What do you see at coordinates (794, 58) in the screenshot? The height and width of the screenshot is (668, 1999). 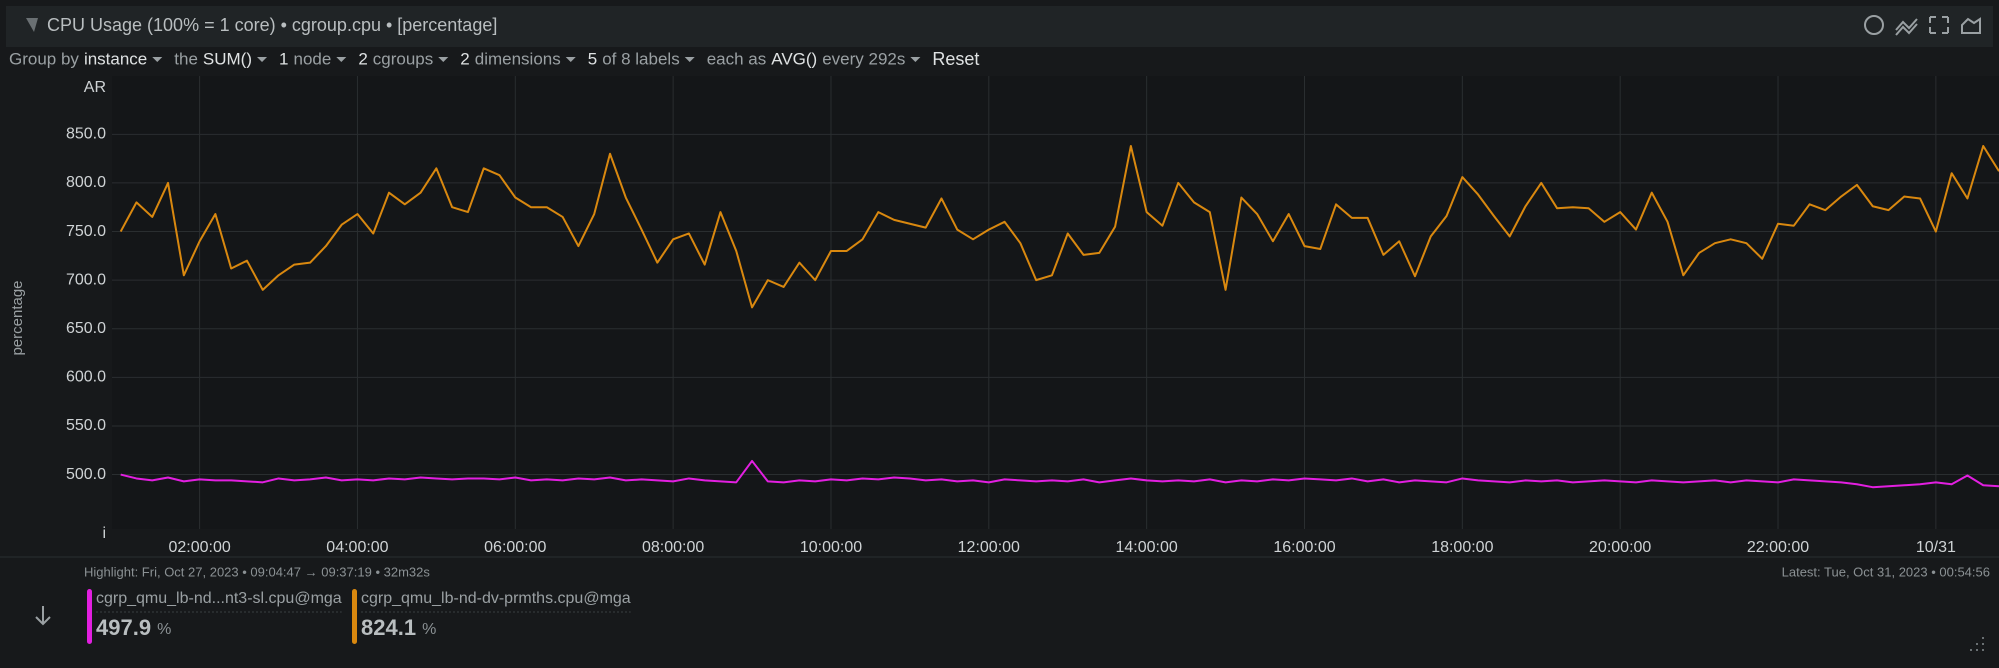 I see `toolbar-item: AVG()` at bounding box center [794, 58].